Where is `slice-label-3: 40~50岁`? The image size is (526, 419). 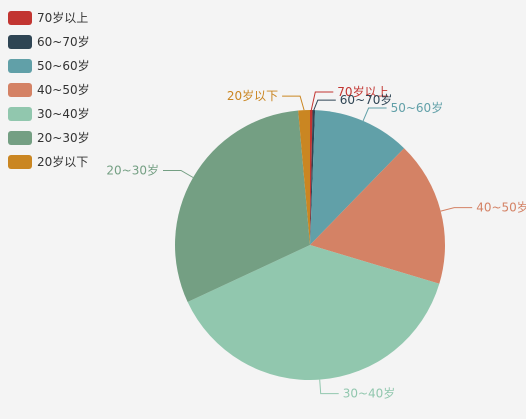 slice-label-3: 40~50岁 is located at coordinates (501, 207).